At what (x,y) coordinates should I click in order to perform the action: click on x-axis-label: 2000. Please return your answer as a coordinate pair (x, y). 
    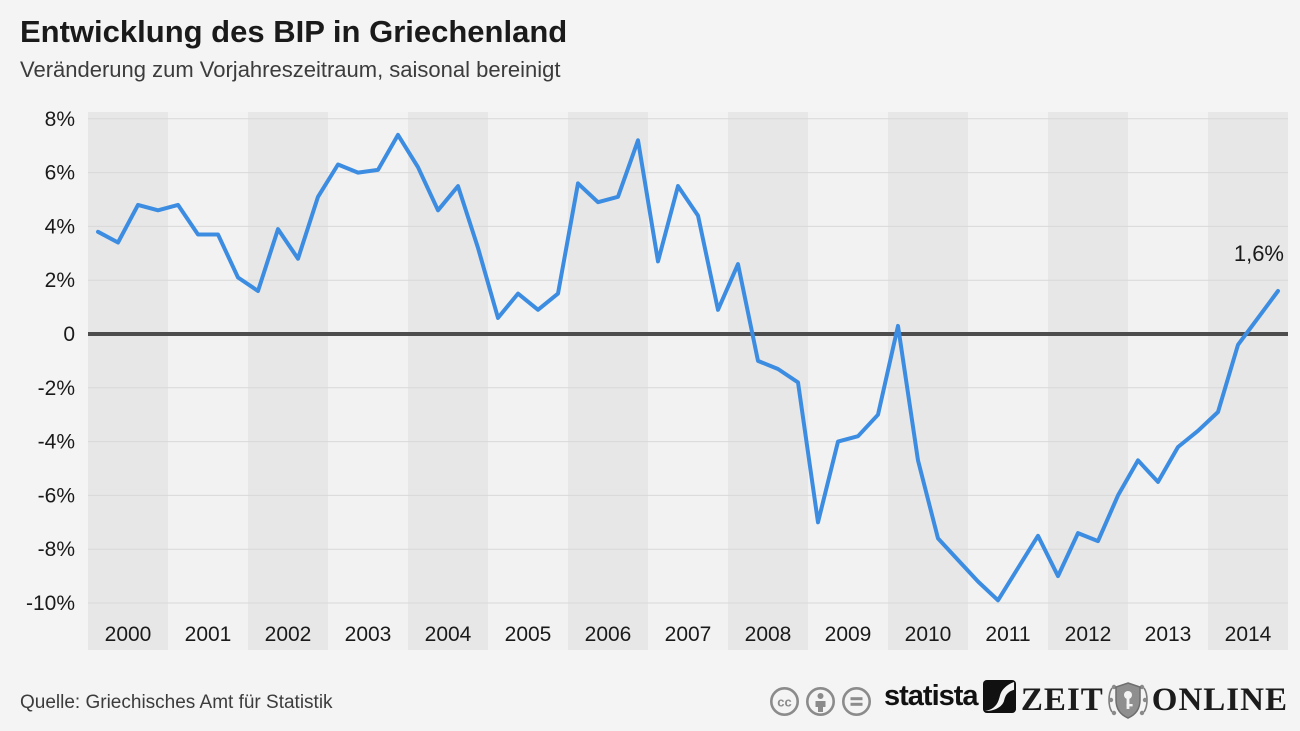
    Looking at the image, I should click on (128, 634).